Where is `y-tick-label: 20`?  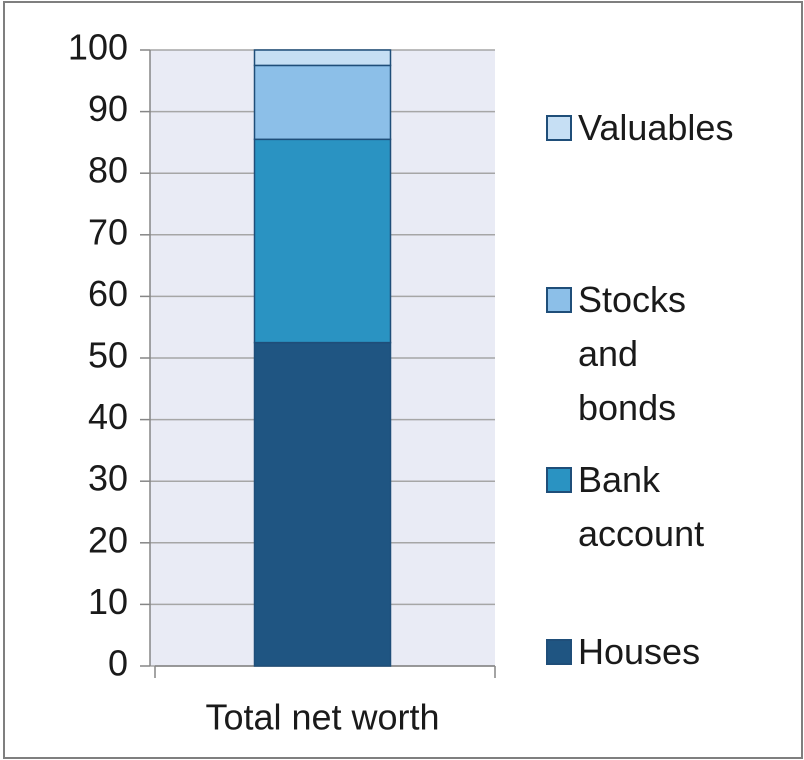
y-tick-label: 20 is located at coordinates (108, 539).